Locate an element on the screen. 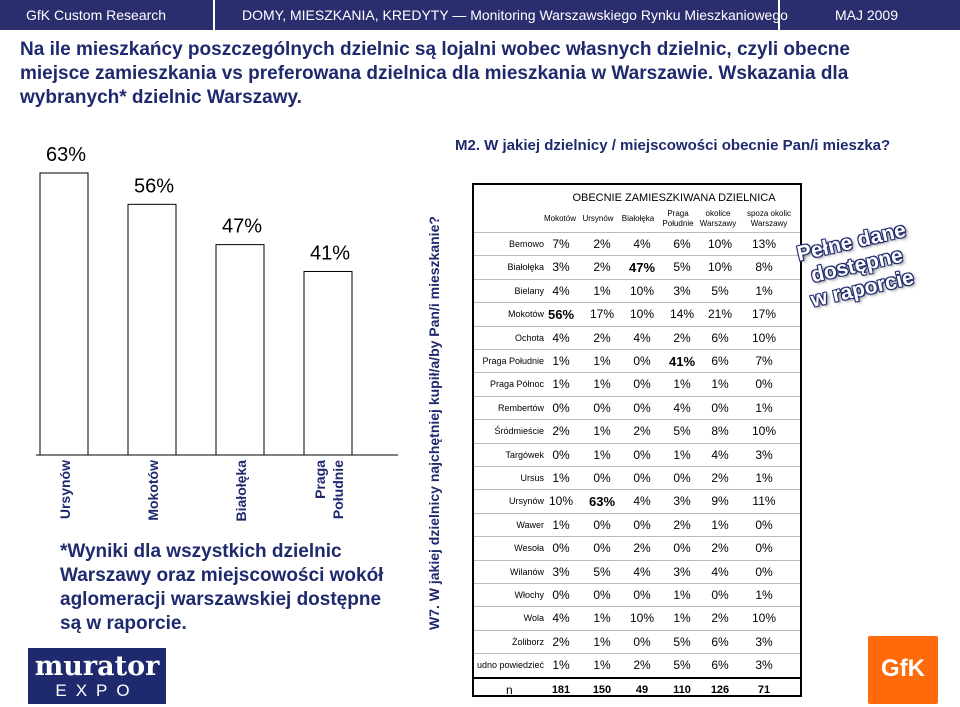 This screenshot has height=707, width=960. bar-category-label-1: Mokotów is located at coordinates (153, 490).